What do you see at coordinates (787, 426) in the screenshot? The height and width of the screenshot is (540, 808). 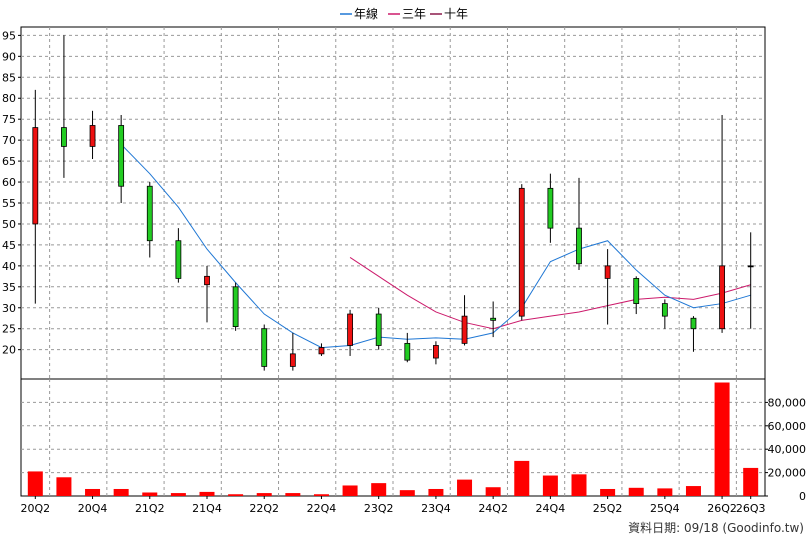 I see `volume-tick-label: 60,000` at bounding box center [787, 426].